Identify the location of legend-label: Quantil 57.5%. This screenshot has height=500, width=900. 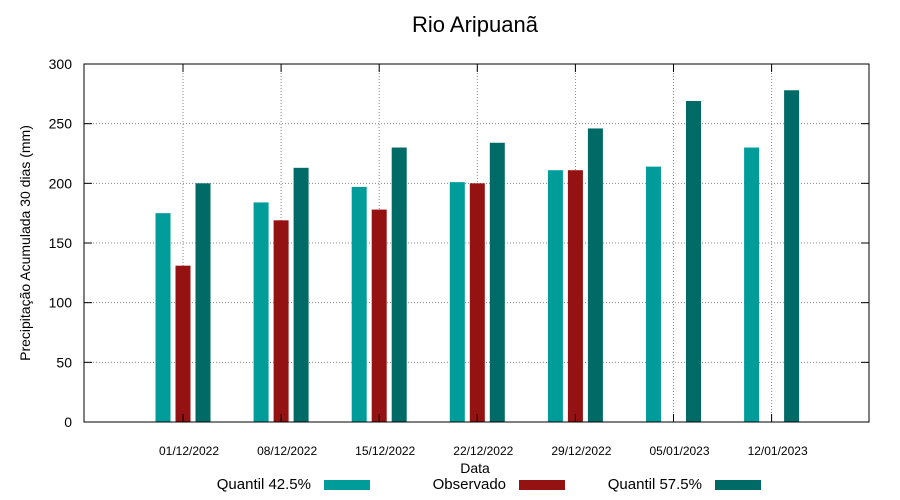
(655, 484).